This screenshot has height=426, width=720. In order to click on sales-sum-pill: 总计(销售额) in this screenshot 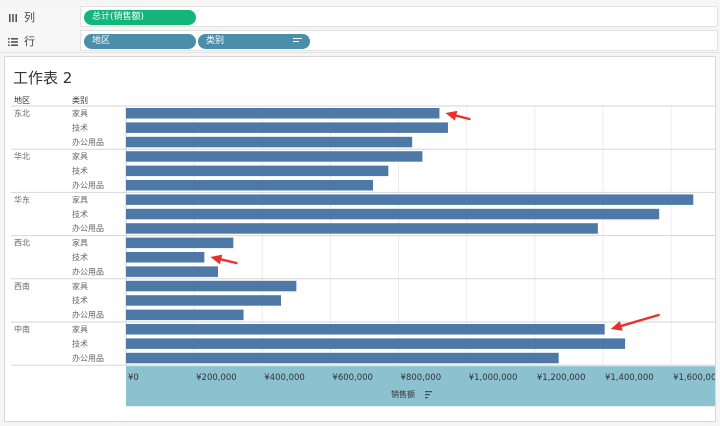, I will do `click(140, 17)`.